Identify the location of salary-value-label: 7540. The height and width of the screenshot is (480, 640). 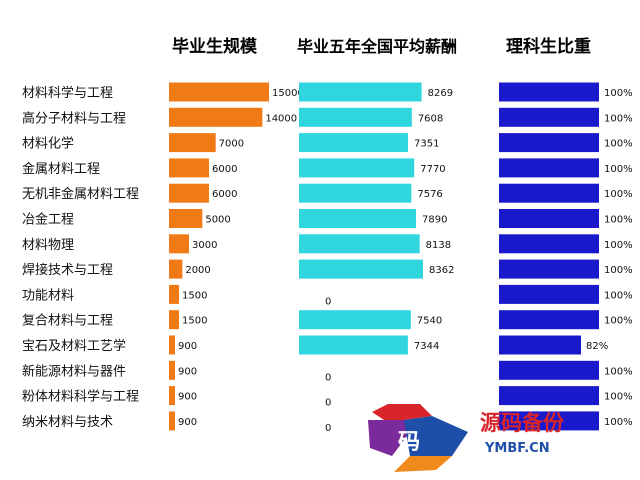
(429, 321).